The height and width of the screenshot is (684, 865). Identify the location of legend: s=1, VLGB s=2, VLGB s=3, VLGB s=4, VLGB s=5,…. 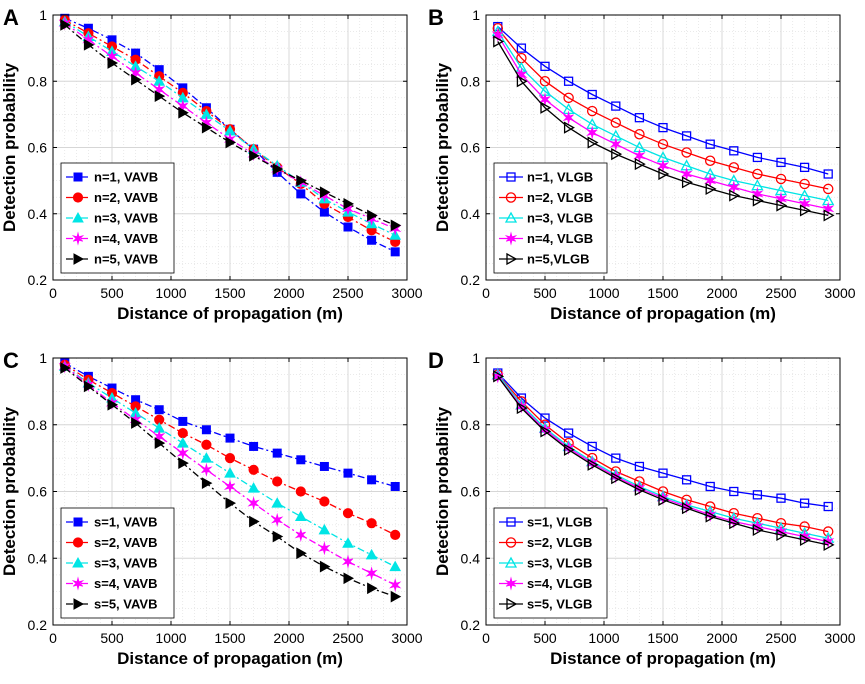
(550, 563).